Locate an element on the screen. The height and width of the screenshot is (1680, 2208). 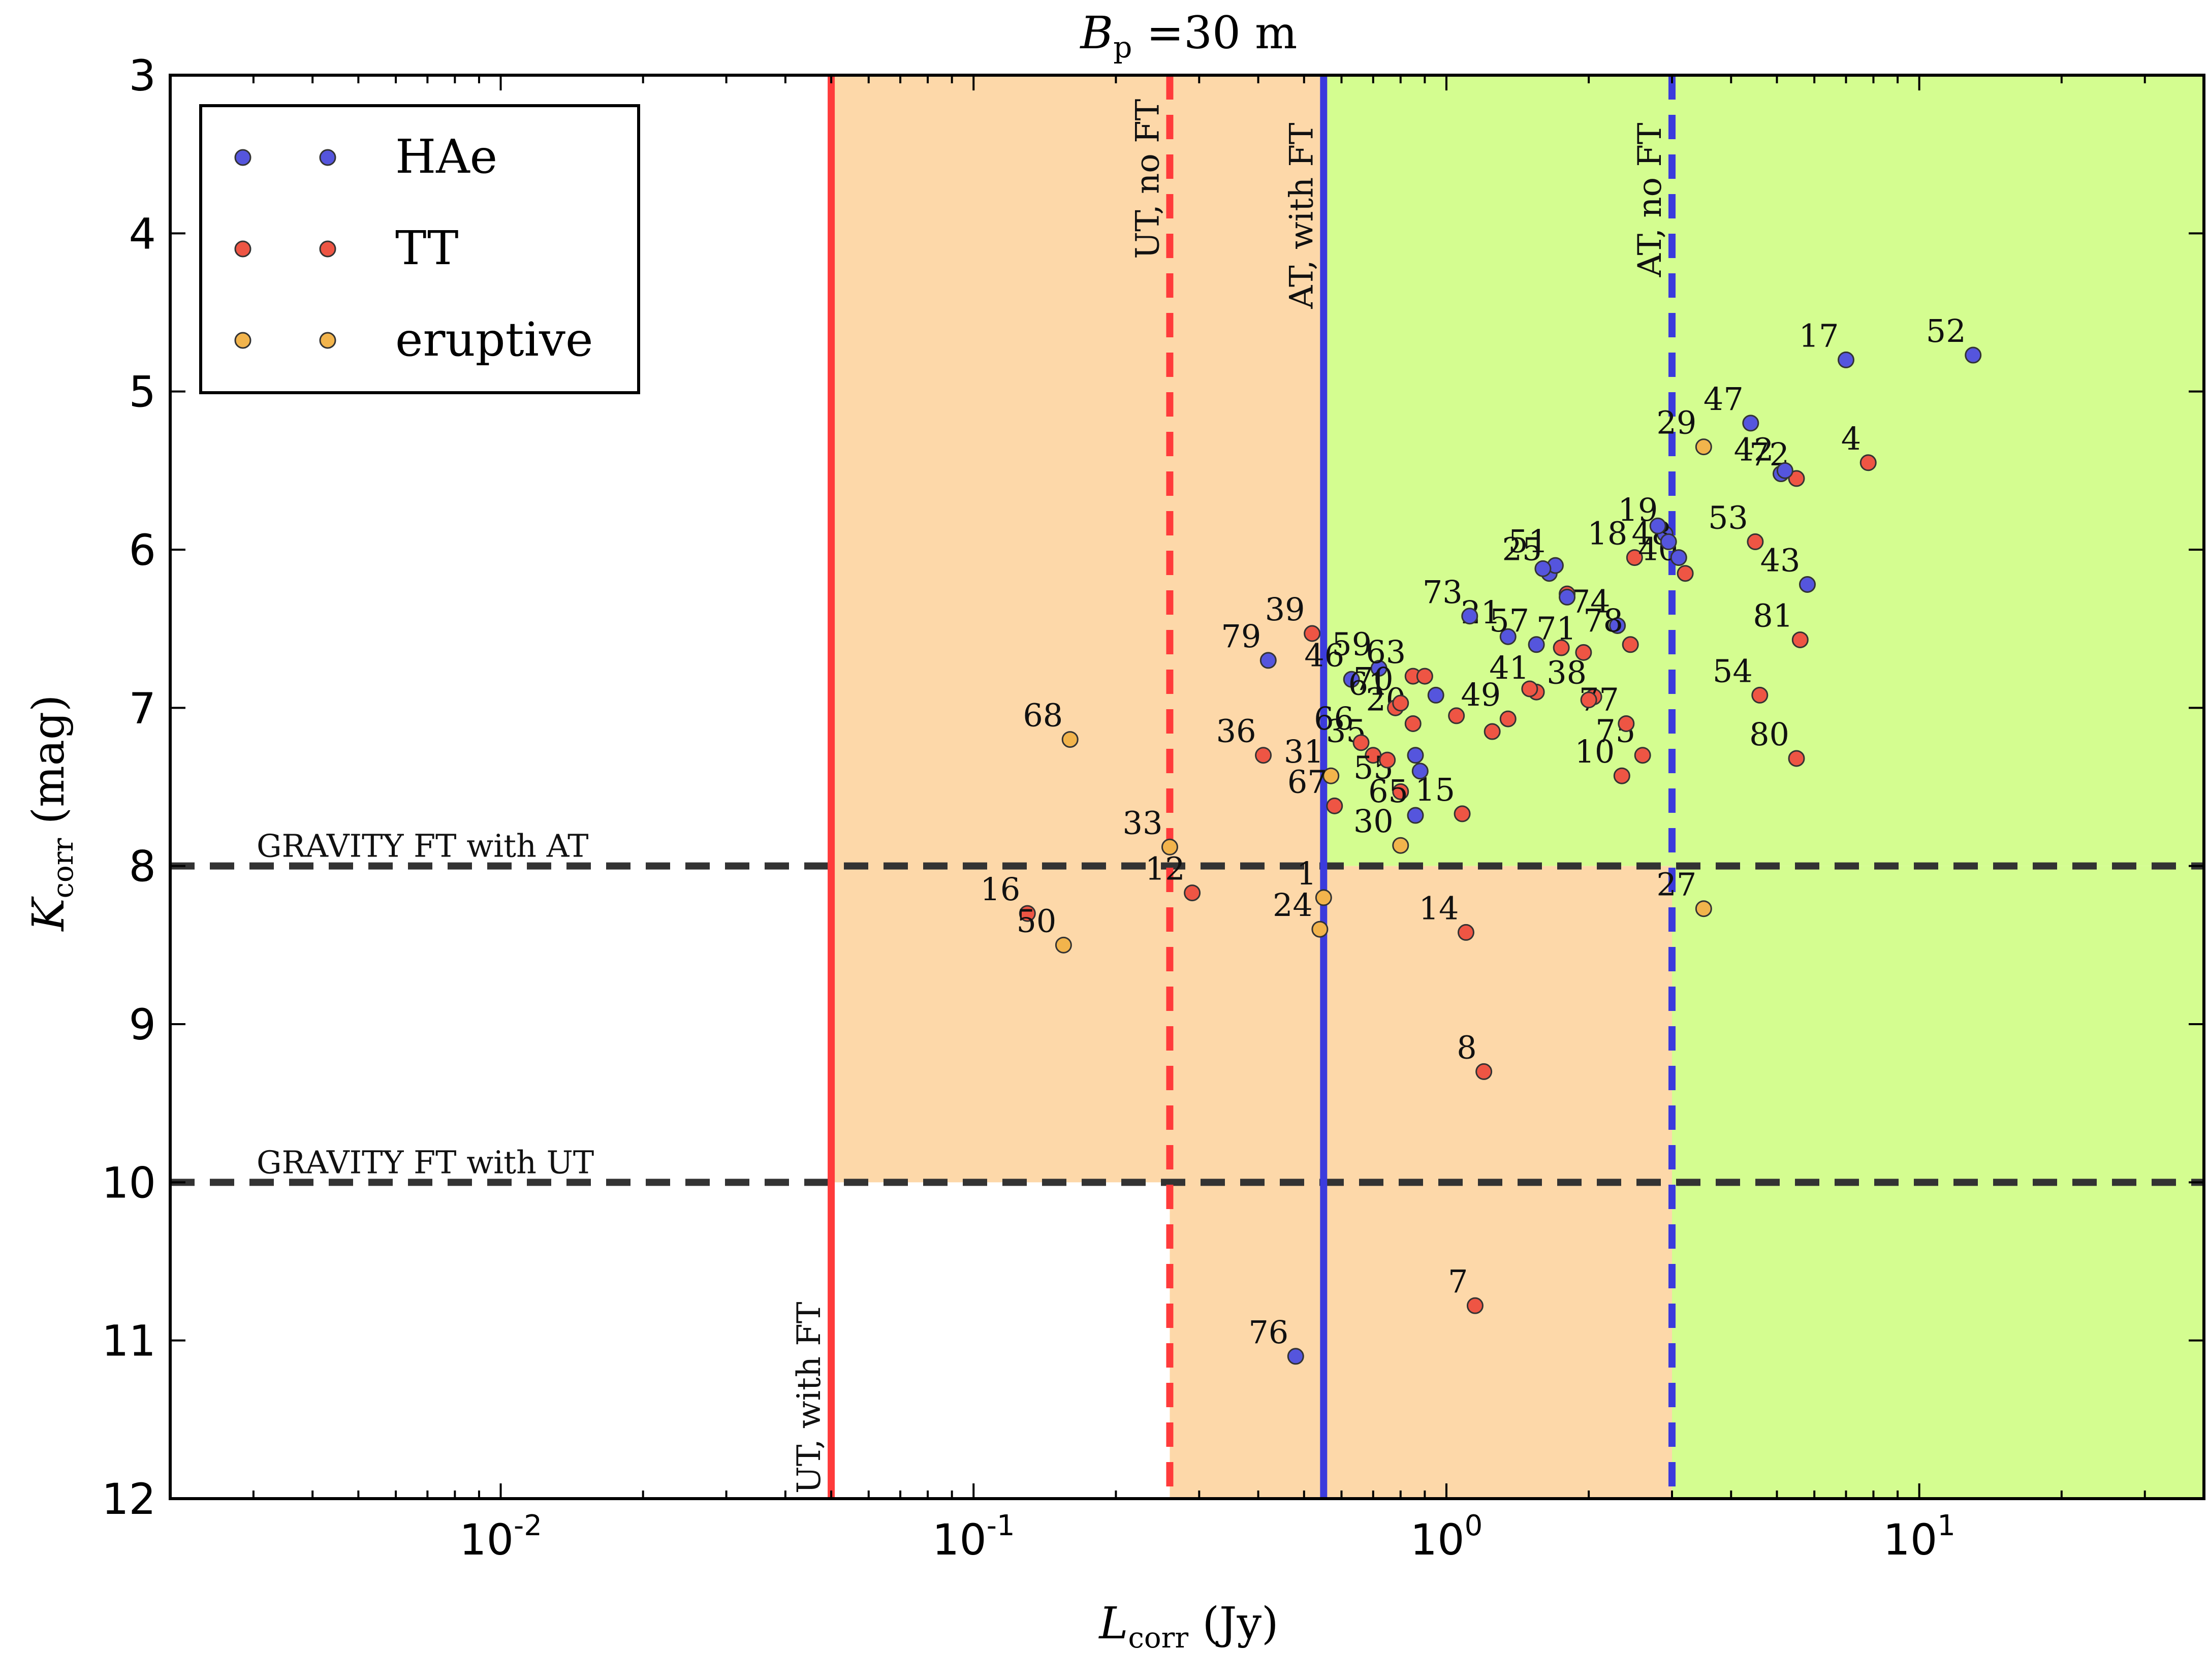
point-label-12: 12 is located at coordinates (1165, 868).